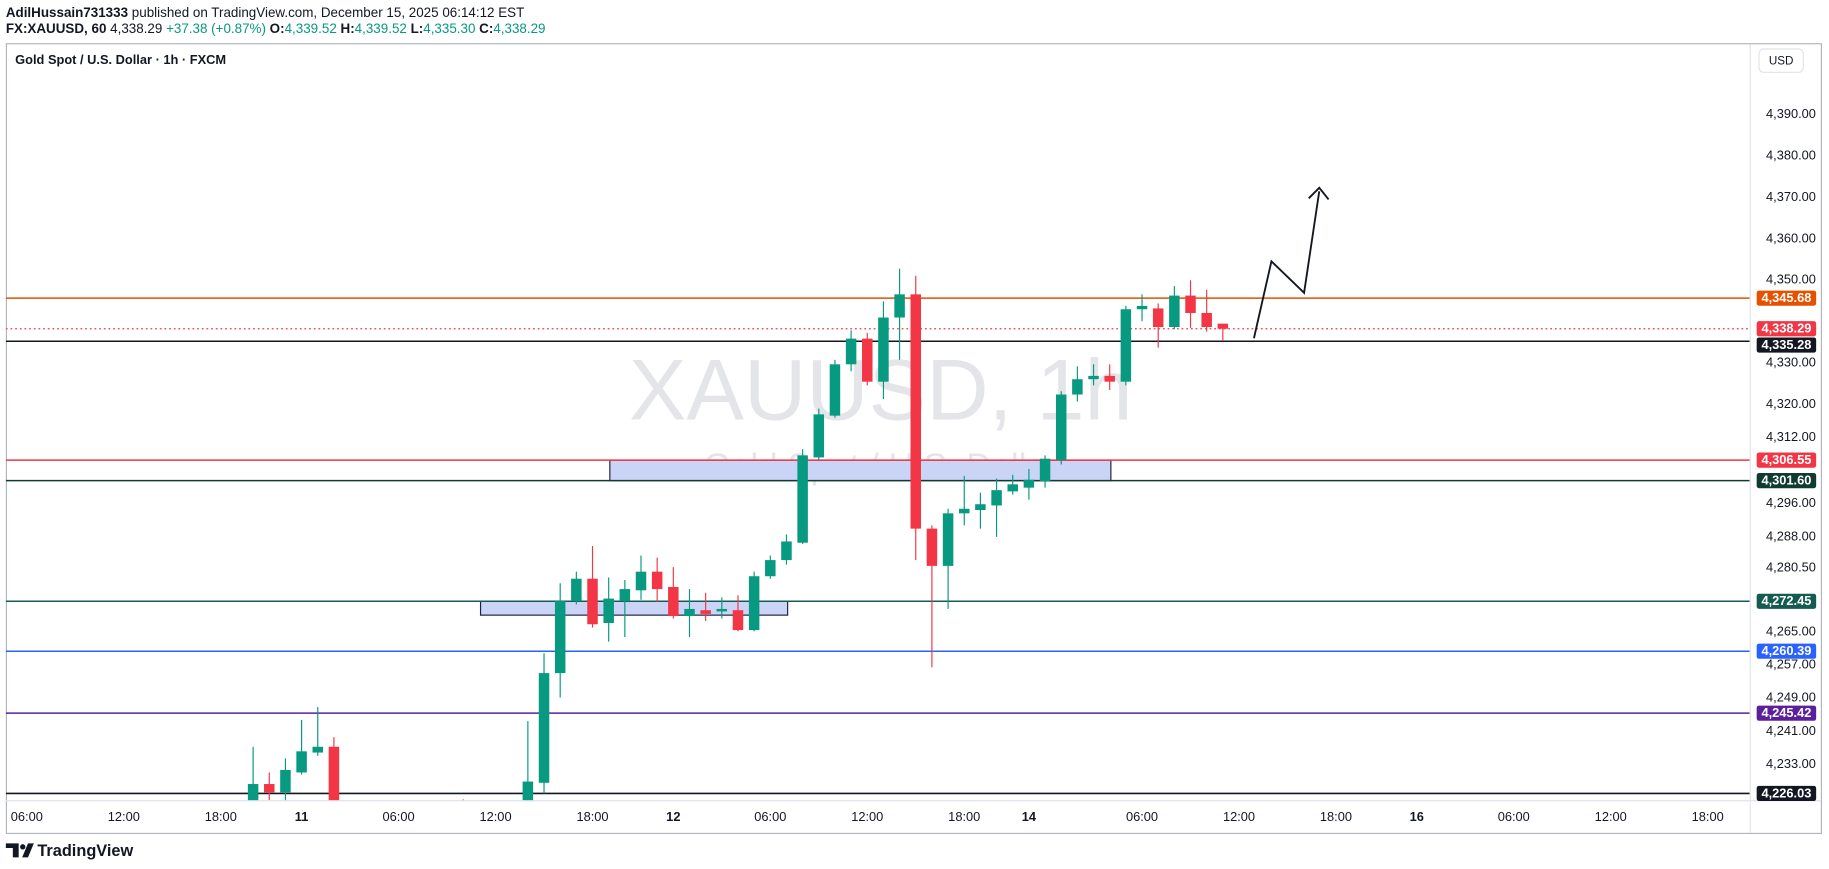  What do you see at coordinates (417, 28) in the screenshot?
I see `ohlc-key: L:` at bounding box center [417, 28].